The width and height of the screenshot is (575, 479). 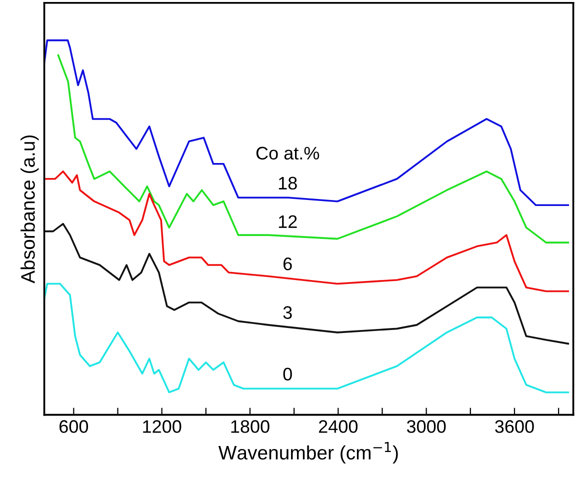 I want to click on y-axis-title: Absorbance (a.u), so click(x=29, y=209).